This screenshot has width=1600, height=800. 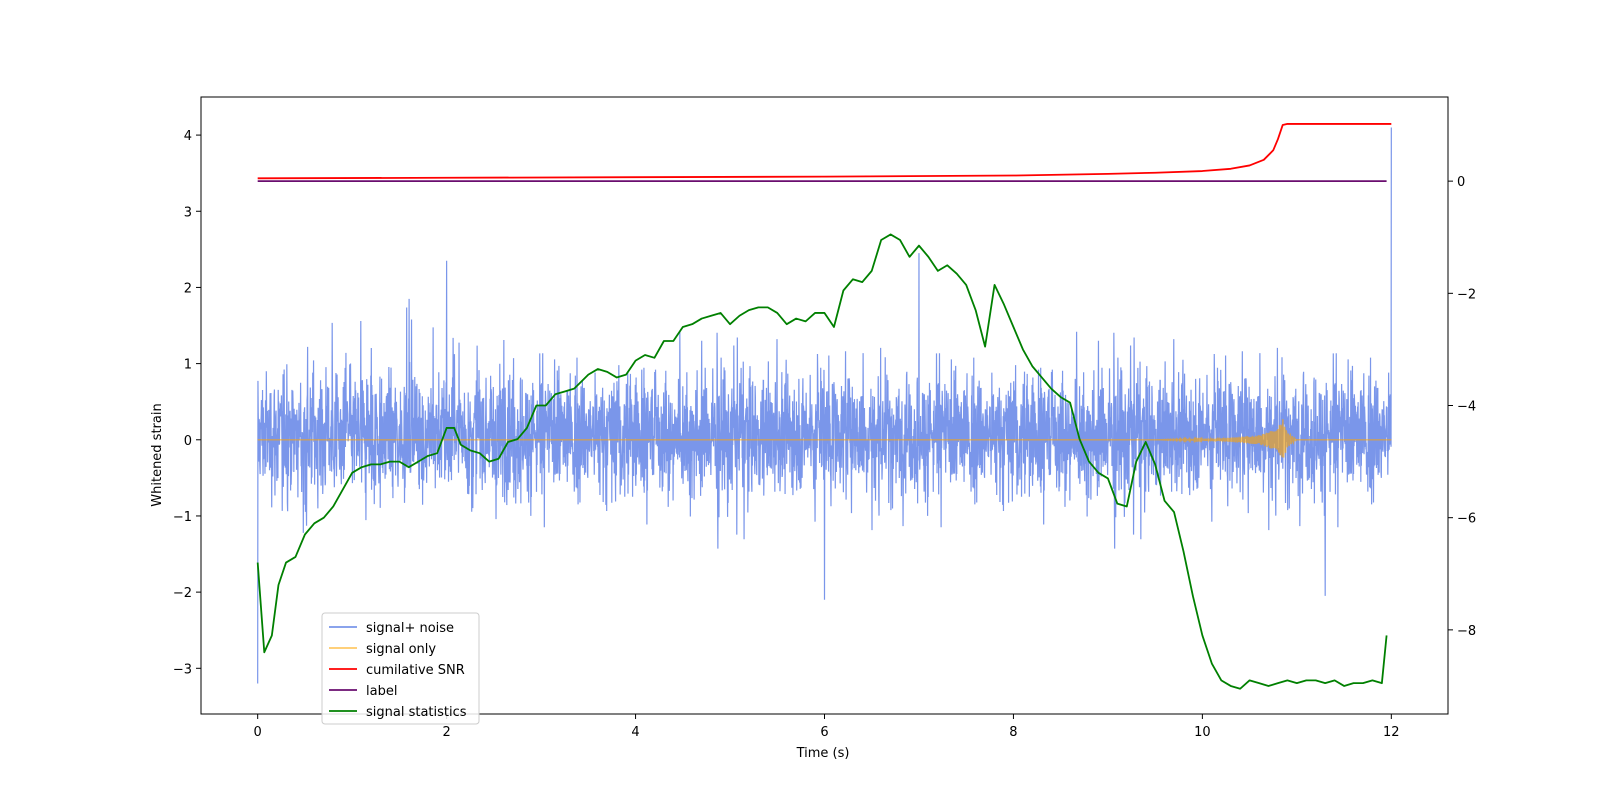 What do you see at coordinates (188, 288) in the screenshot?
I see `y-tick-label: 2` at bounding box center [188, 288].